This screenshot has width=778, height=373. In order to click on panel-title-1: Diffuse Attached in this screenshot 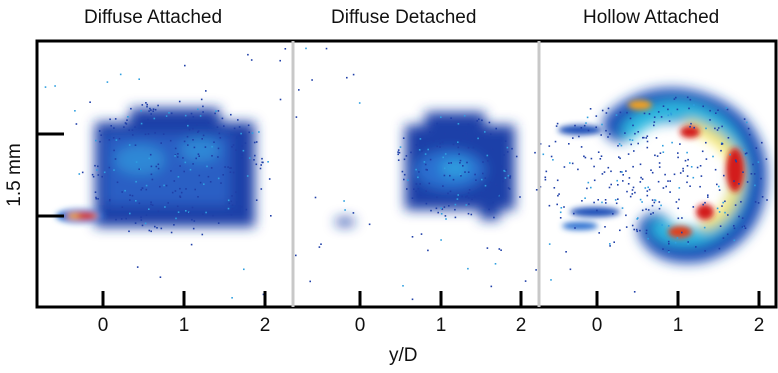, I will do `click(153, 17)`.